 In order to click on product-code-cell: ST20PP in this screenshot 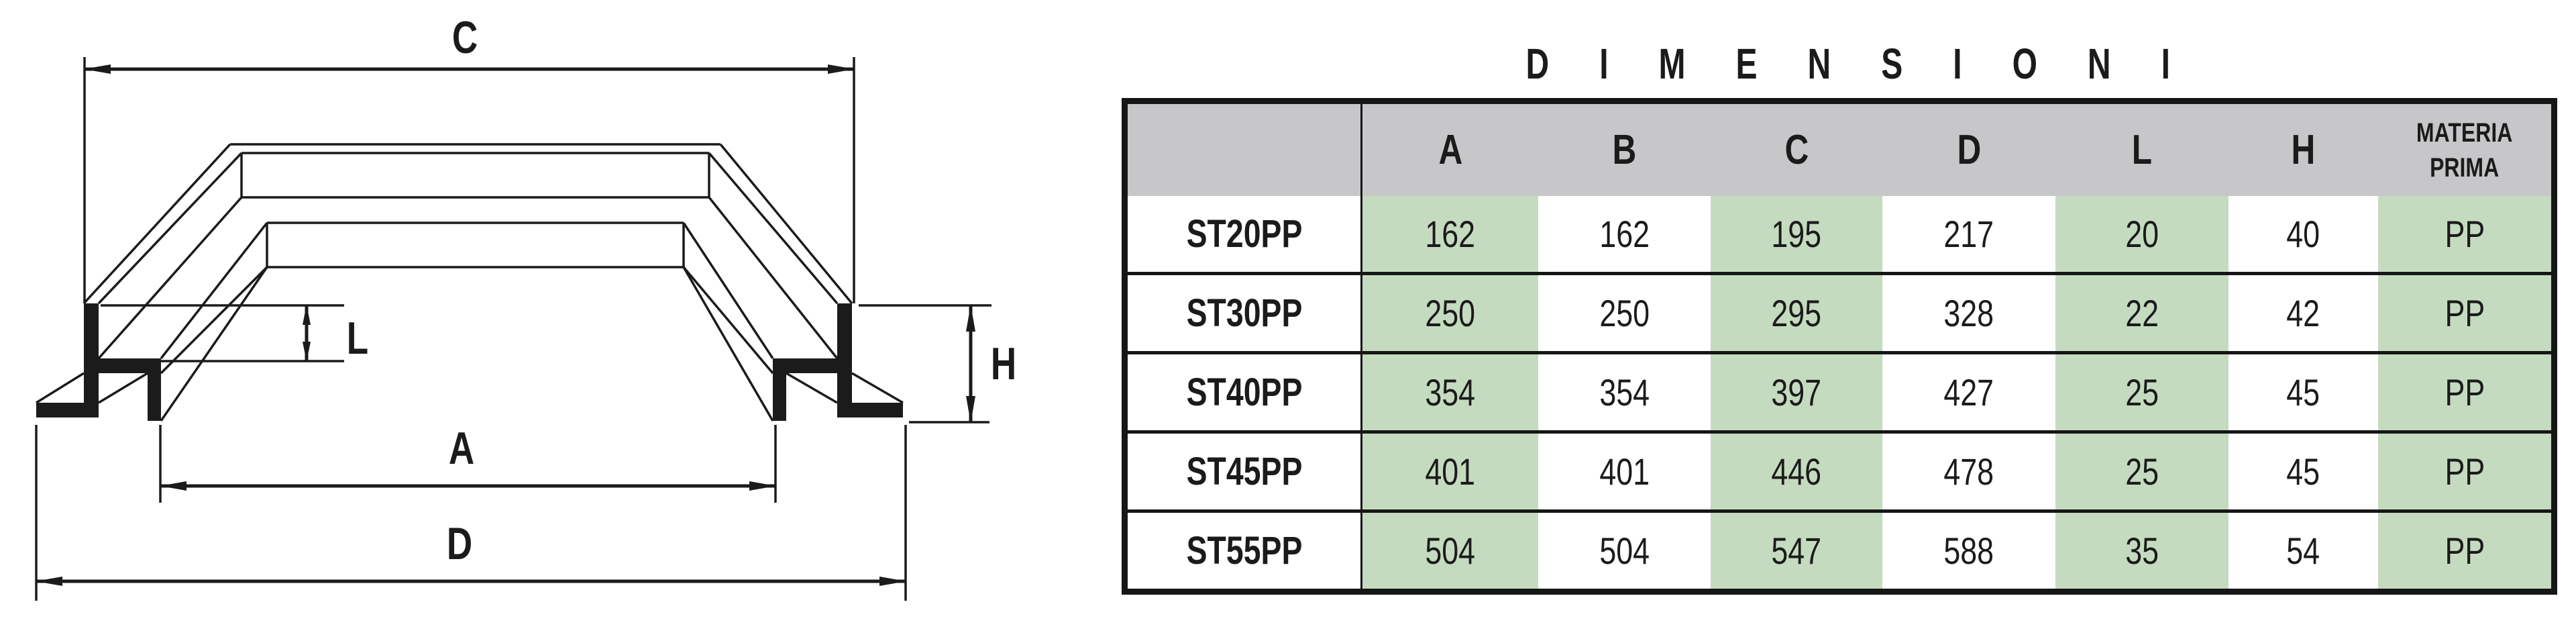, I will do `click(1245, 234)`.